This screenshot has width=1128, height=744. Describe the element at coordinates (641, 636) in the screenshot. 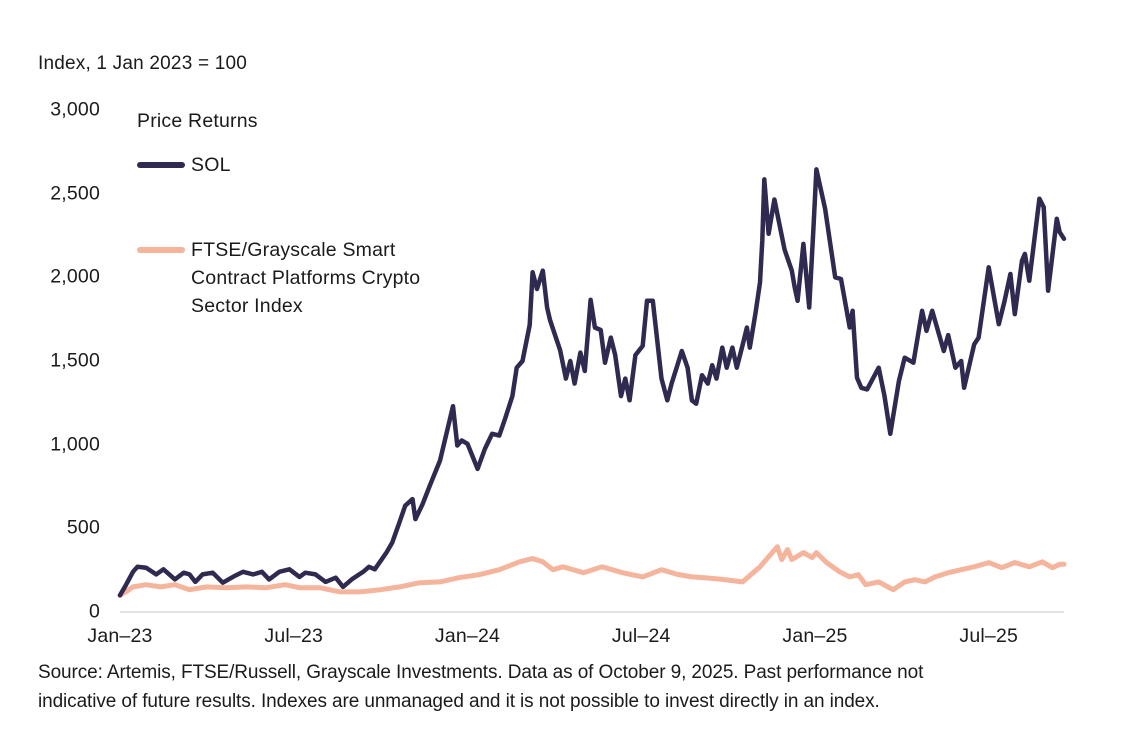

I see `x-axis-label: Jul–24` at that location.